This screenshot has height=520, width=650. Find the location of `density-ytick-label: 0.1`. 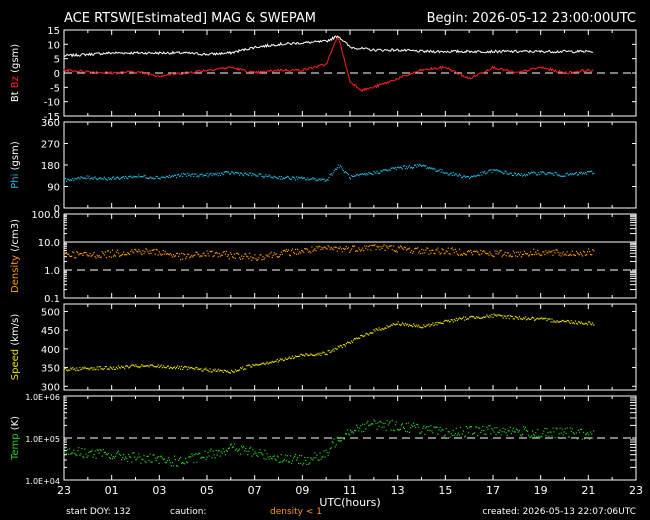

density-ytick-label: 0.1 is located at coordinates (52, 299).